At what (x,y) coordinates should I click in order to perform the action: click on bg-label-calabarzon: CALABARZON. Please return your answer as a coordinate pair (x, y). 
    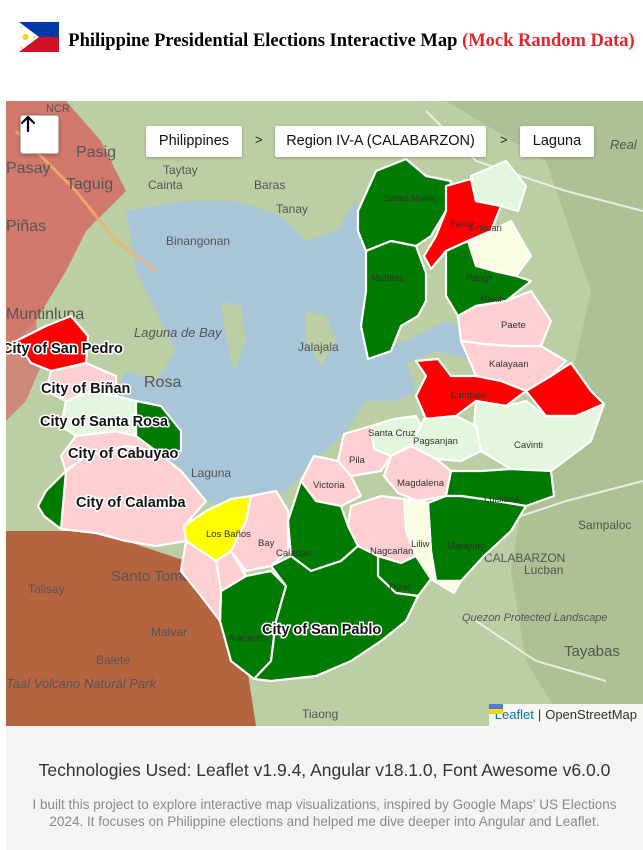
    Looking at the image, I should click on (524, 558).